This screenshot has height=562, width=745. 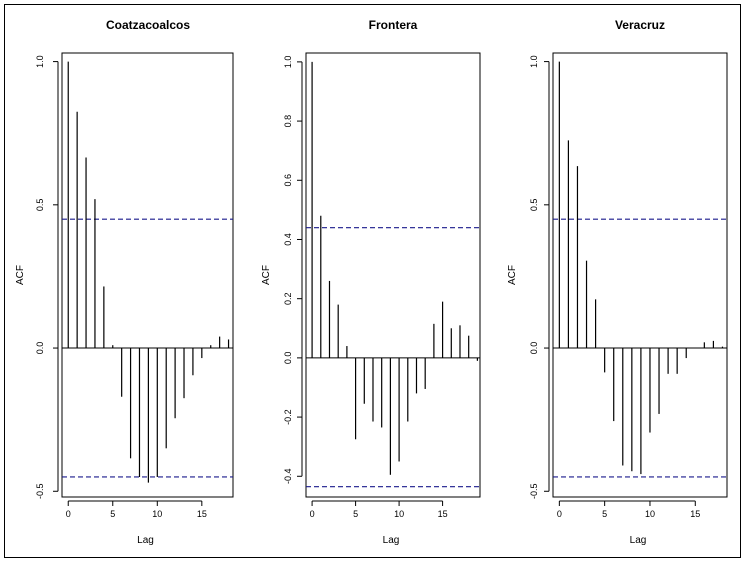 What do you see at coordinates (640, 25) in the screenshot?
I see `panel-title: Veracruz` at bounding box center [640, 25].